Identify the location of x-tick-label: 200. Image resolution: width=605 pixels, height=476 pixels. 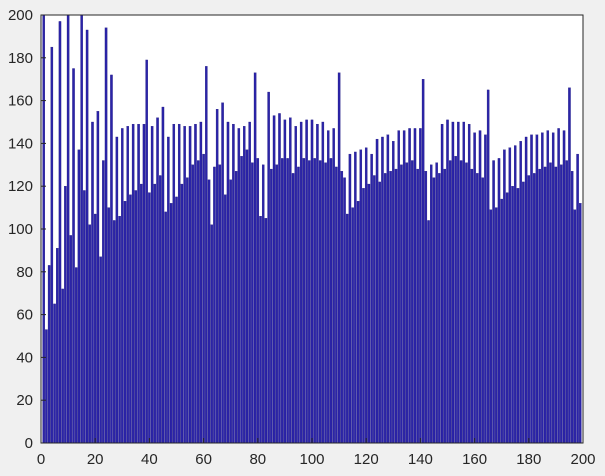
(582, 459).